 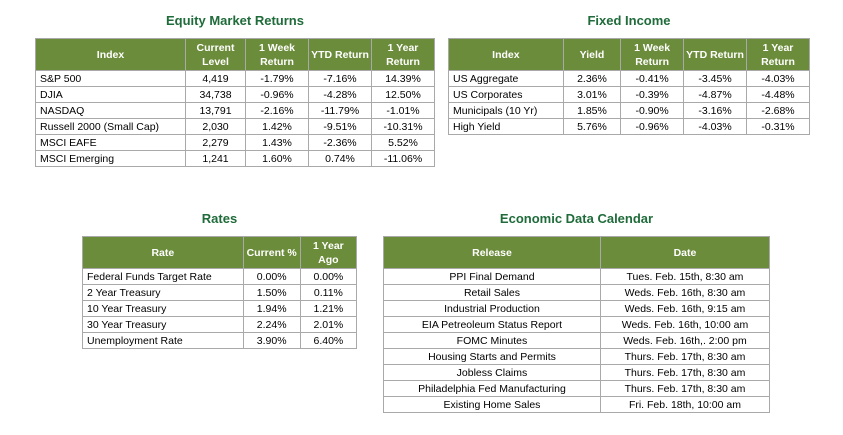 I want to click on calendar-release: Existing Home Sales, so click(x=492, y=404).